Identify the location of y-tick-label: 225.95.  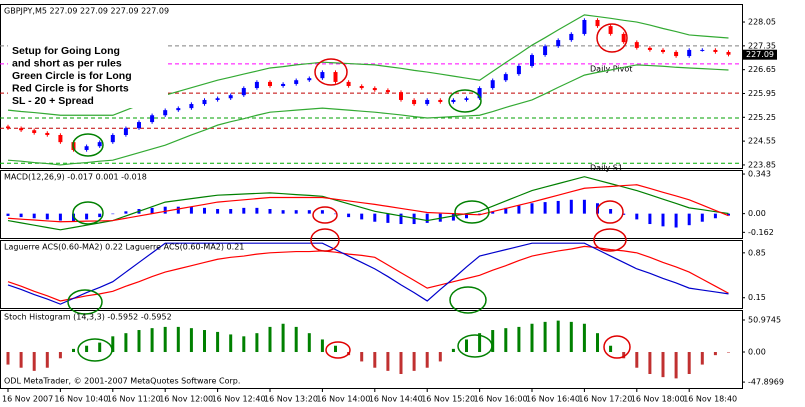
(762, 93).